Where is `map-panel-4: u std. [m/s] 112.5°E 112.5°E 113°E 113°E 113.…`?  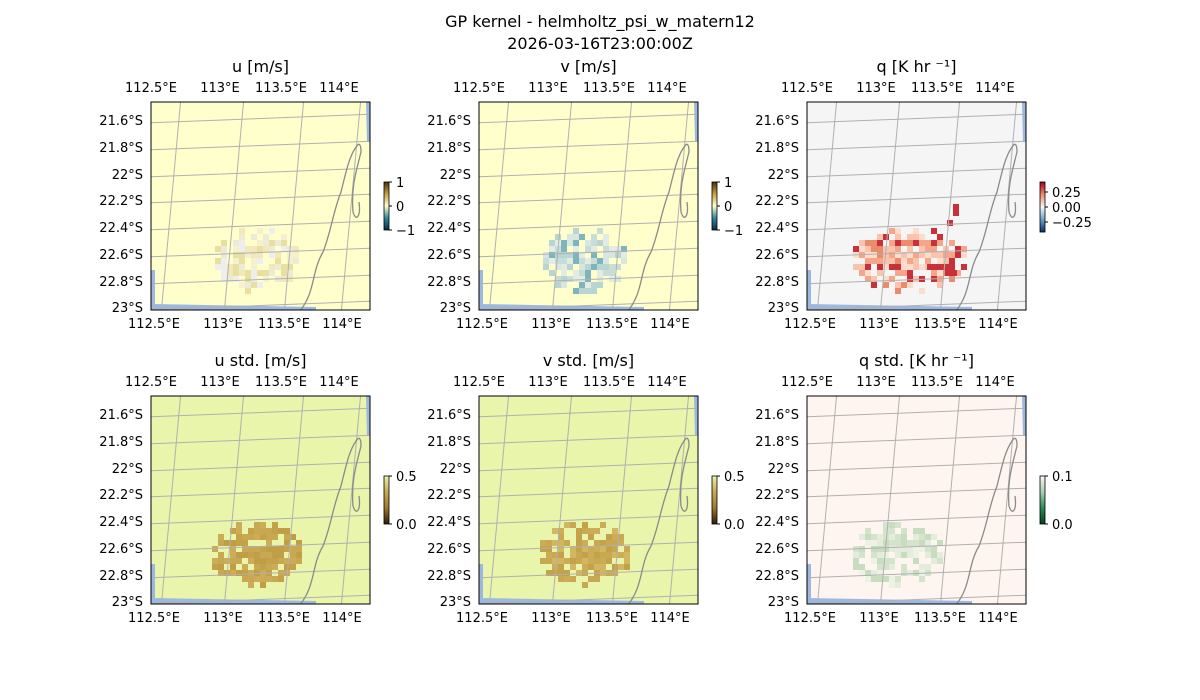 map-panel-4: u std. [m/s] 112.5°E 112.5°E 113°E 113°E 113.… is located at coordinates (258, 488).